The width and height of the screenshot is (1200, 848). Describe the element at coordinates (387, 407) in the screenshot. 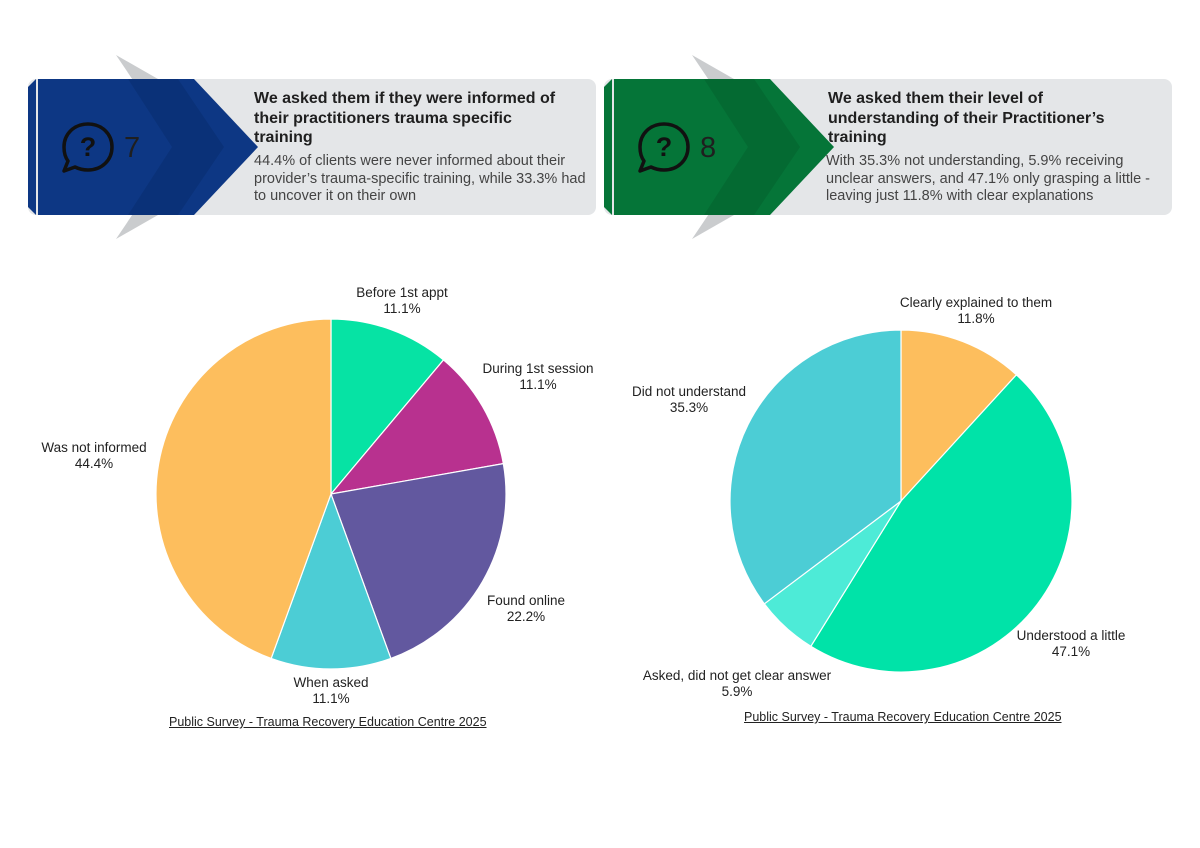

I see `pie-slice-before-1st-appt` at that location.